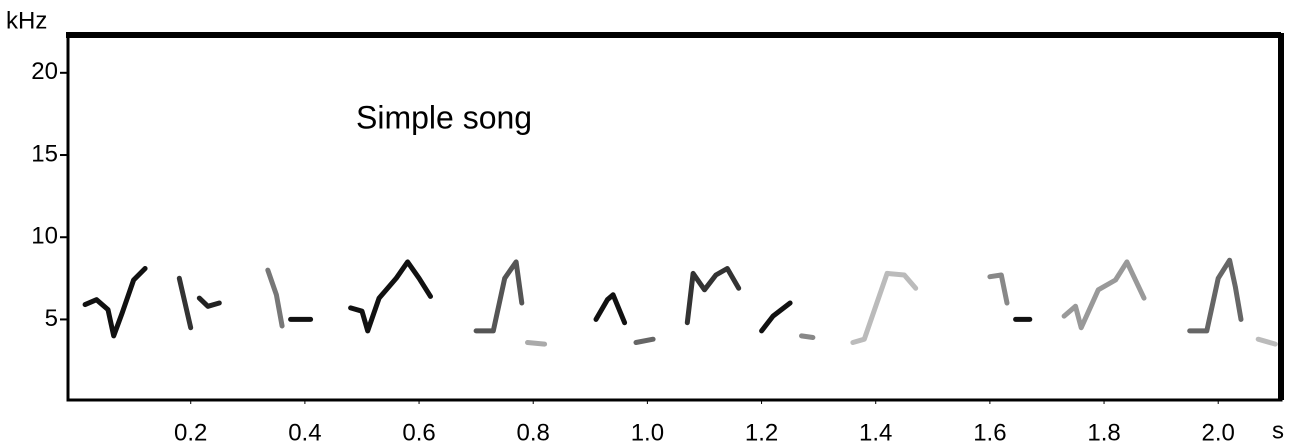 This screenshot has width=1298, height=448. What do you see at coordinates (1103, 432) in the screenshot?
I see `x-tick-label: 1.8` at bounding box center [1103, 432].